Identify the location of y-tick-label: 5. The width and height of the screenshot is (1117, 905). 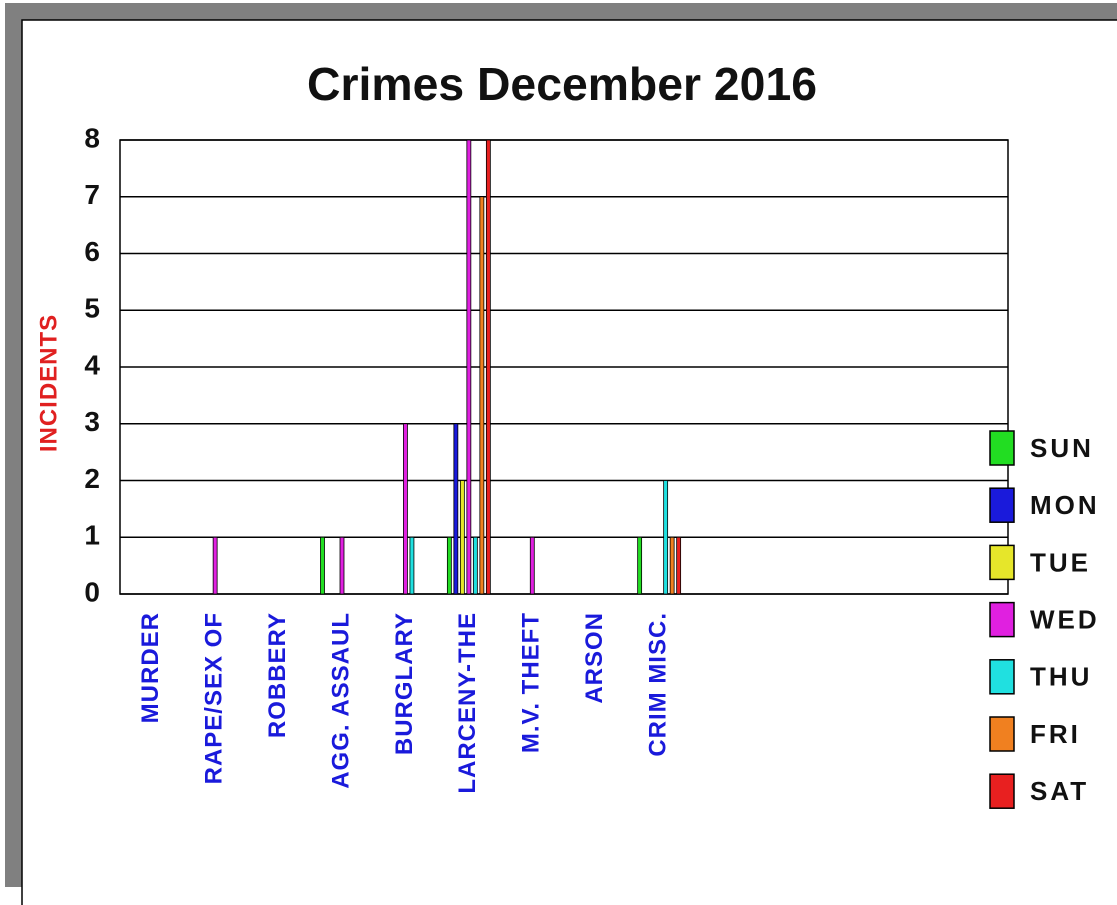
(92, 308).